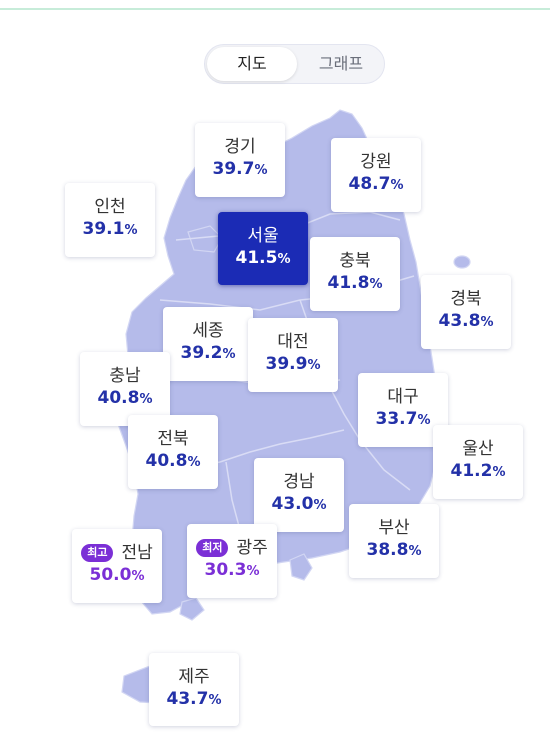 This screenshot has width=550, height=756. What do you see at coordinates (232, 570) in the screenshot?
I see `region-value: 30.3%` at bounding box center [232, 570].